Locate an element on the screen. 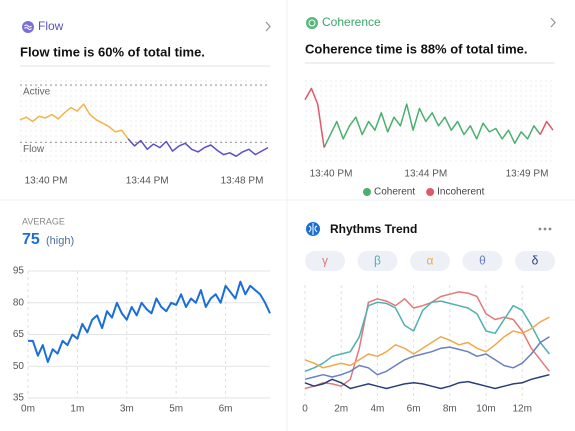 This screenshot has width=575, height=431. x-tick-label: 13:48 PM is located at coordinates (242, 181).